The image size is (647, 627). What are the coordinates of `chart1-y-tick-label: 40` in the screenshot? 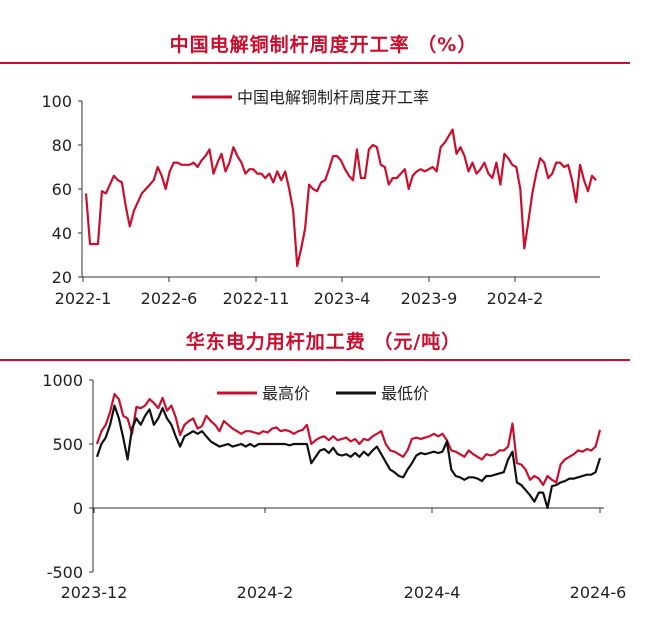 It's located at (62, 233).